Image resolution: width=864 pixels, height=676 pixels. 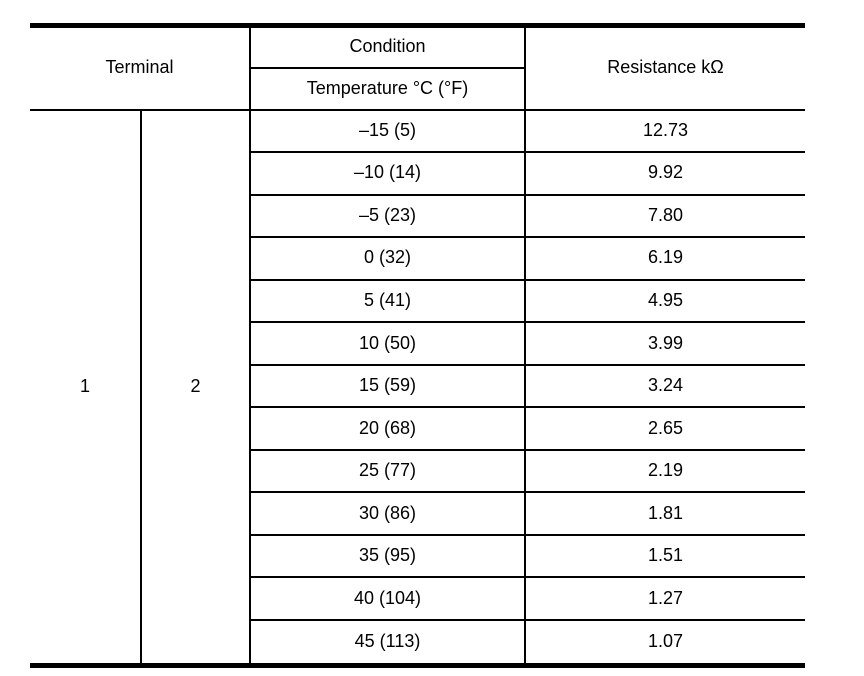 What do you see at coordinates (387, 216) in the screenshot?
I see `temperature-cell: –5 (23)` at bounding box center [387, 216].